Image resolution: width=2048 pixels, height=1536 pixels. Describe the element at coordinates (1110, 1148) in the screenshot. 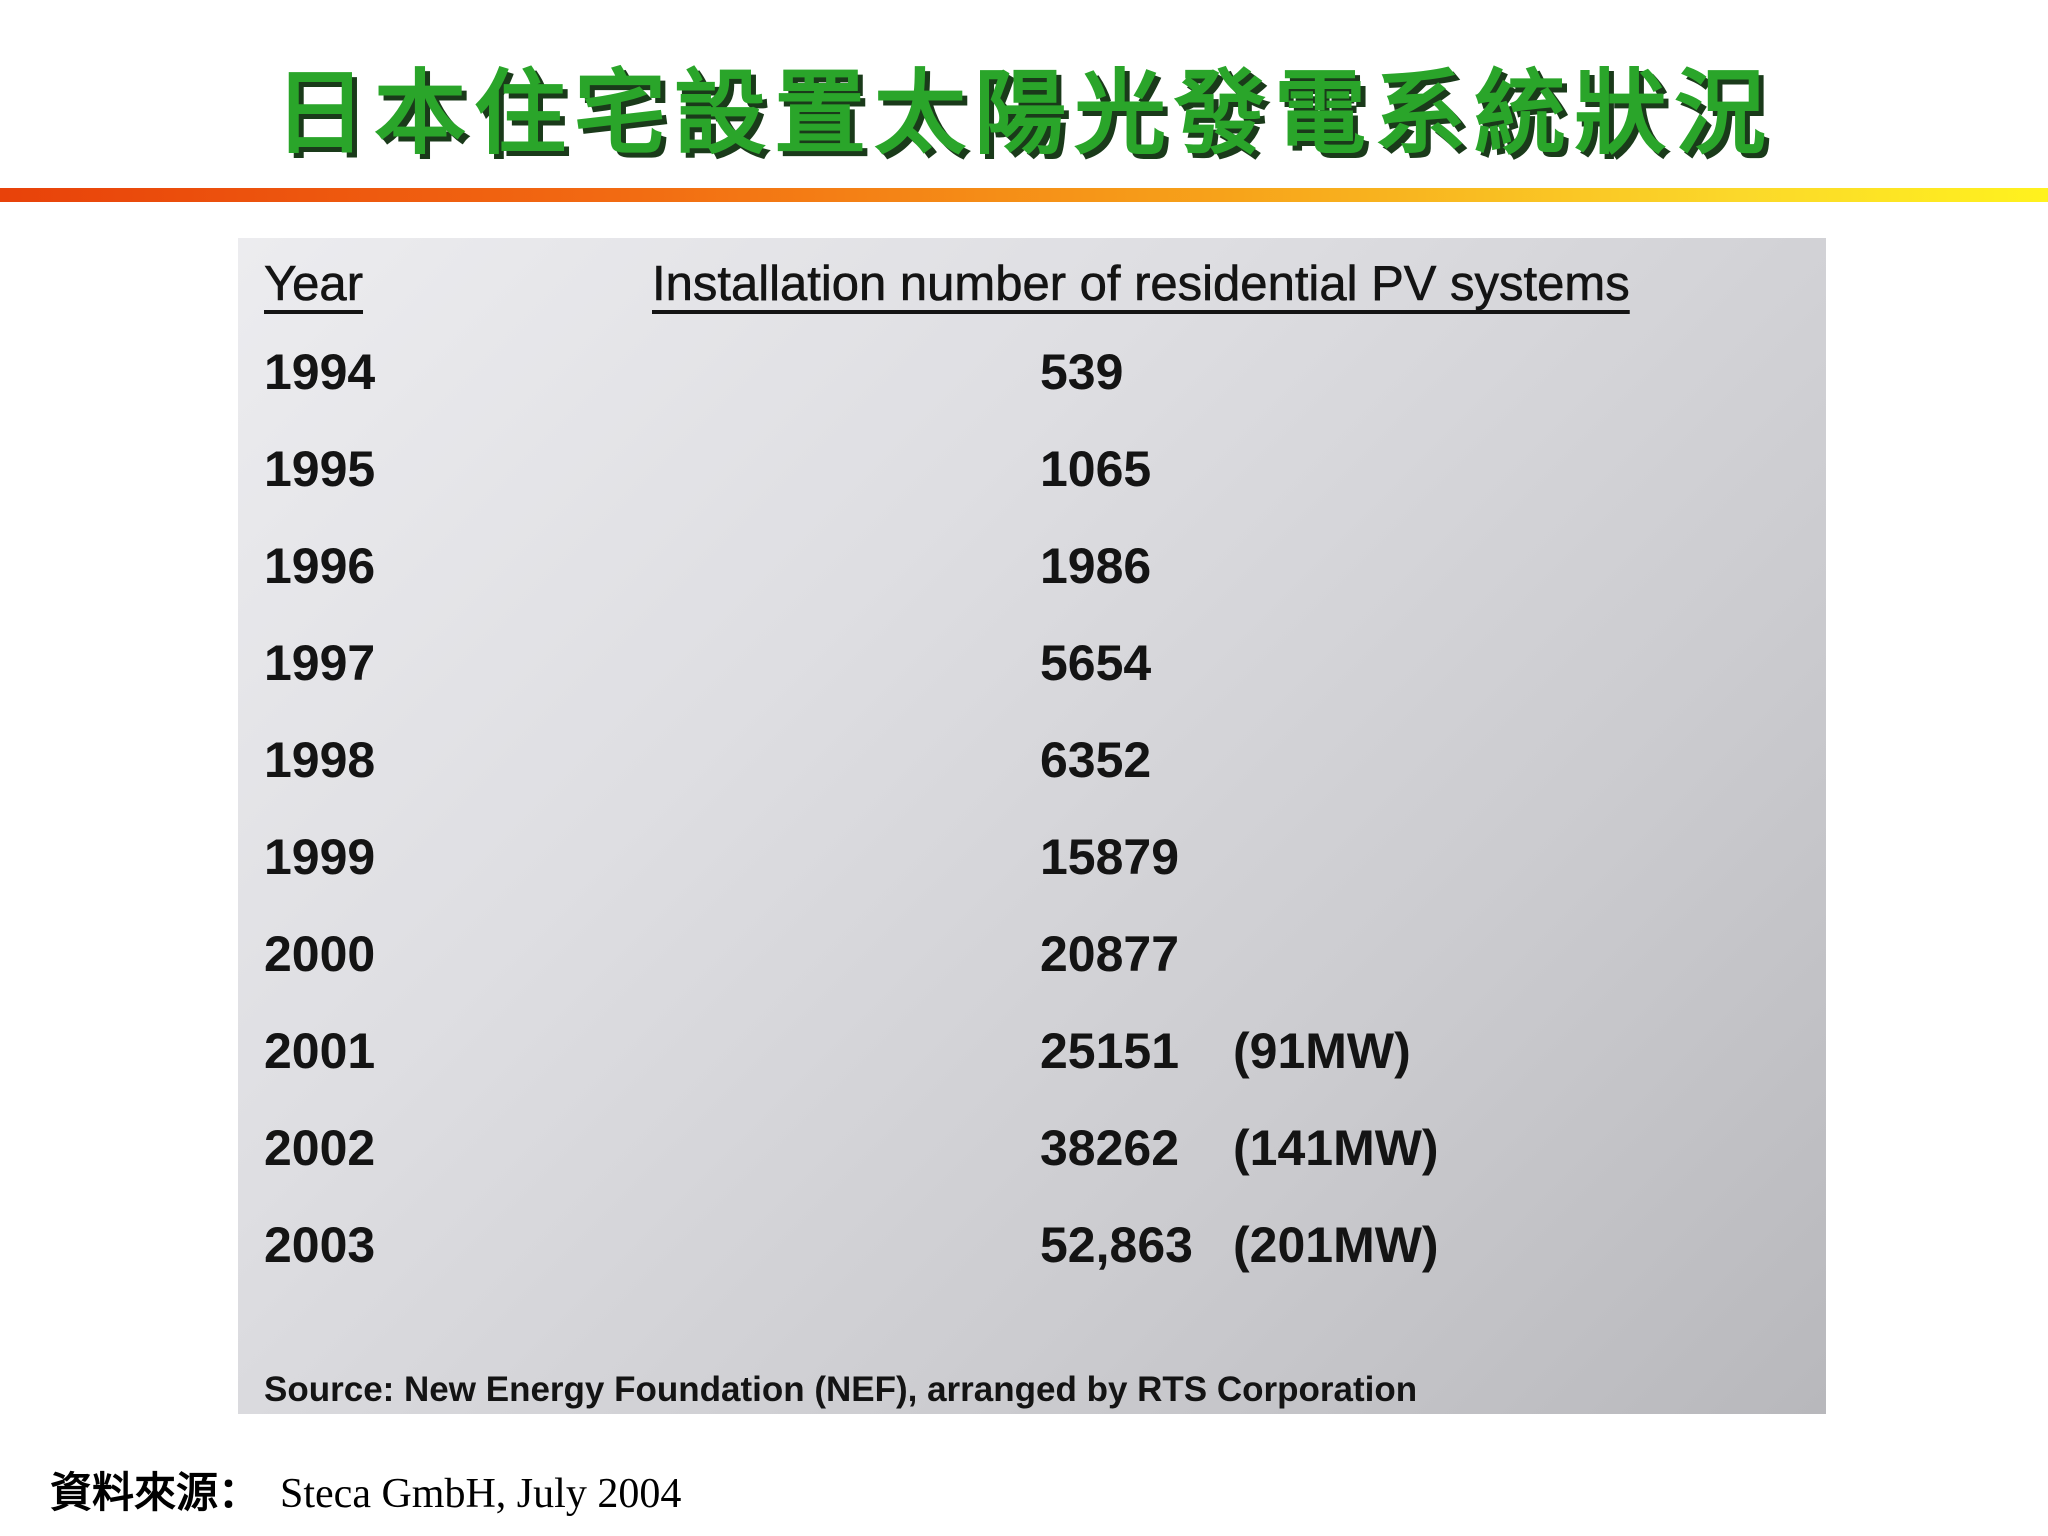

I see `cell-count: 38262` at that location.